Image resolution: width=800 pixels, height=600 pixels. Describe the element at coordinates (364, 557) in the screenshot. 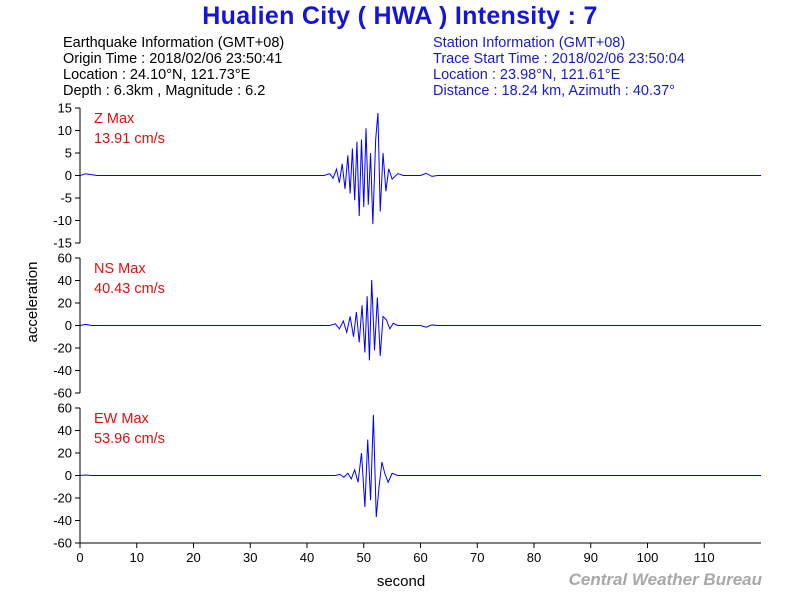

I see `x-tick-label: 50` at that location.